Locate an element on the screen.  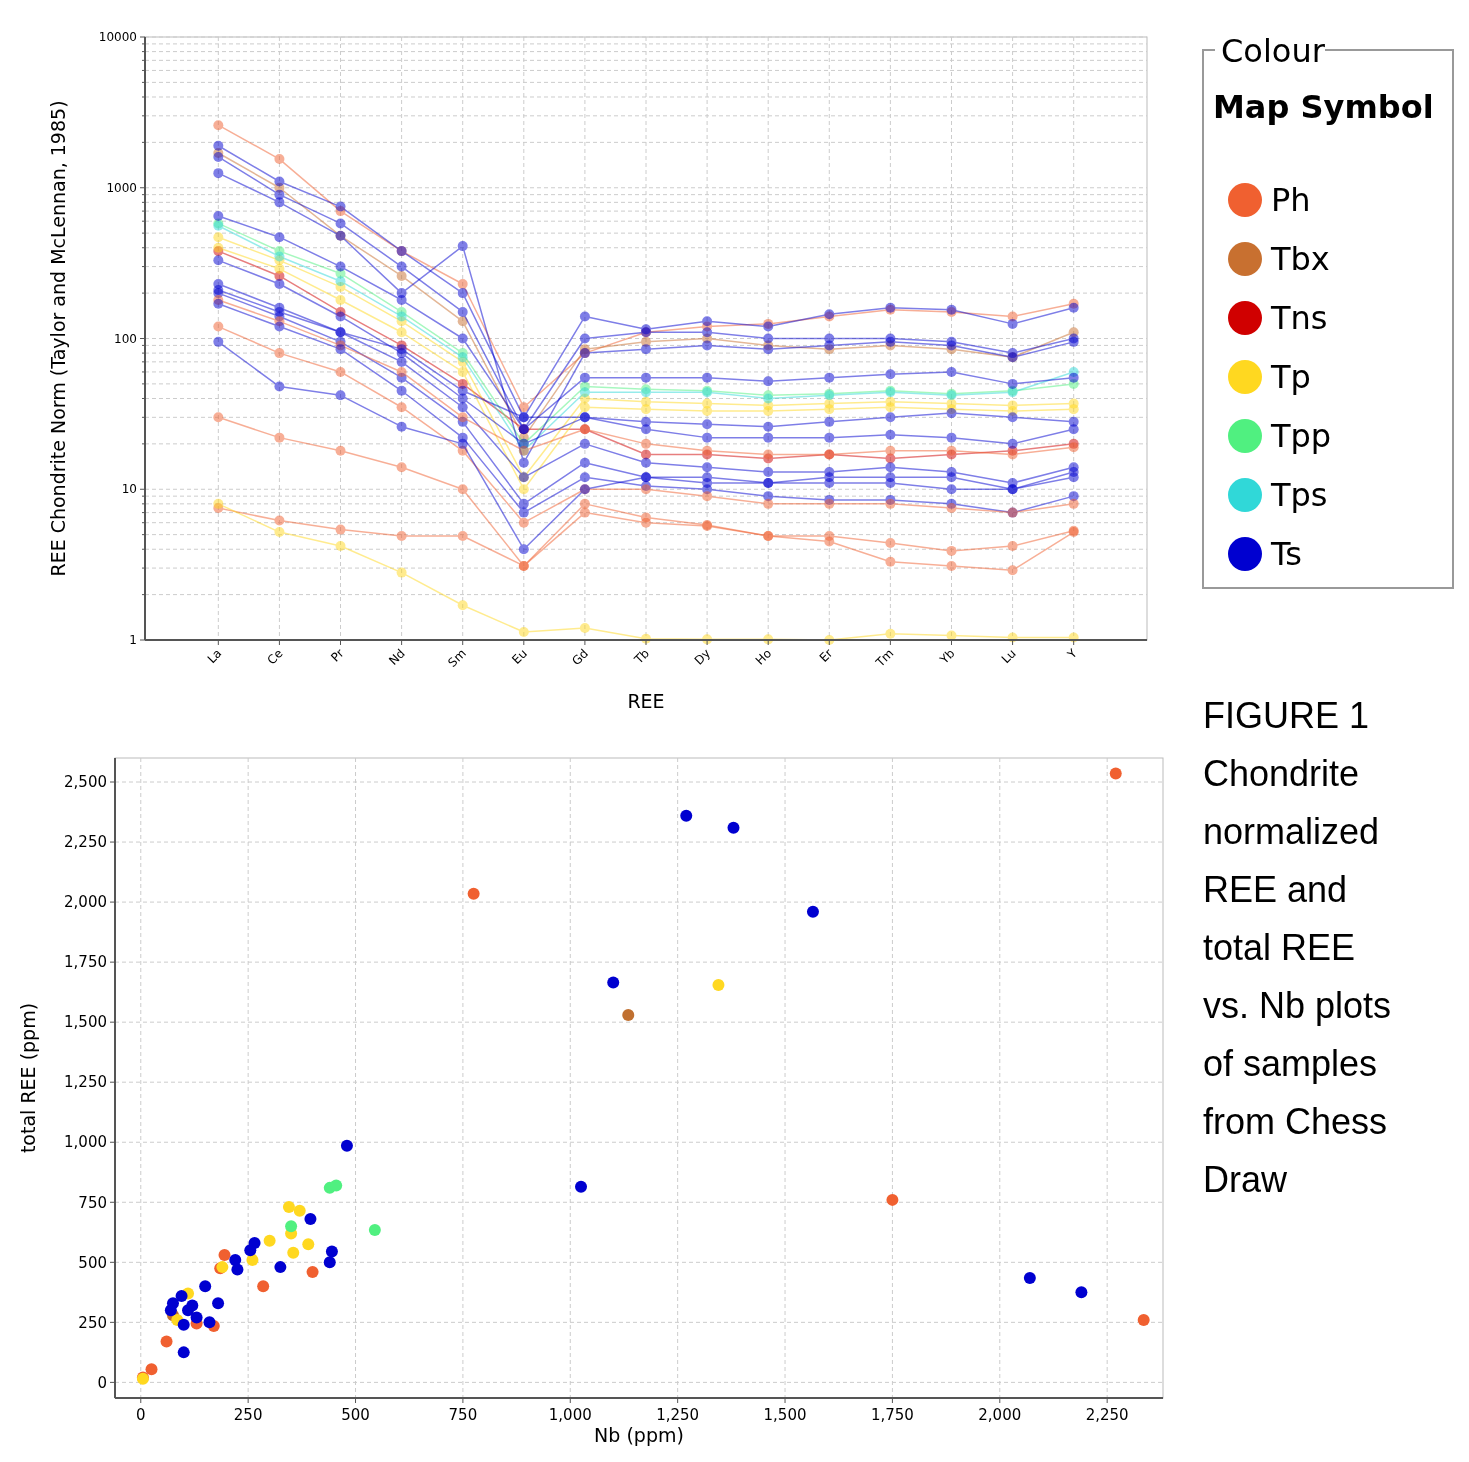
x-tick-label: 2,250 is located at coordinates (1107, 1415).